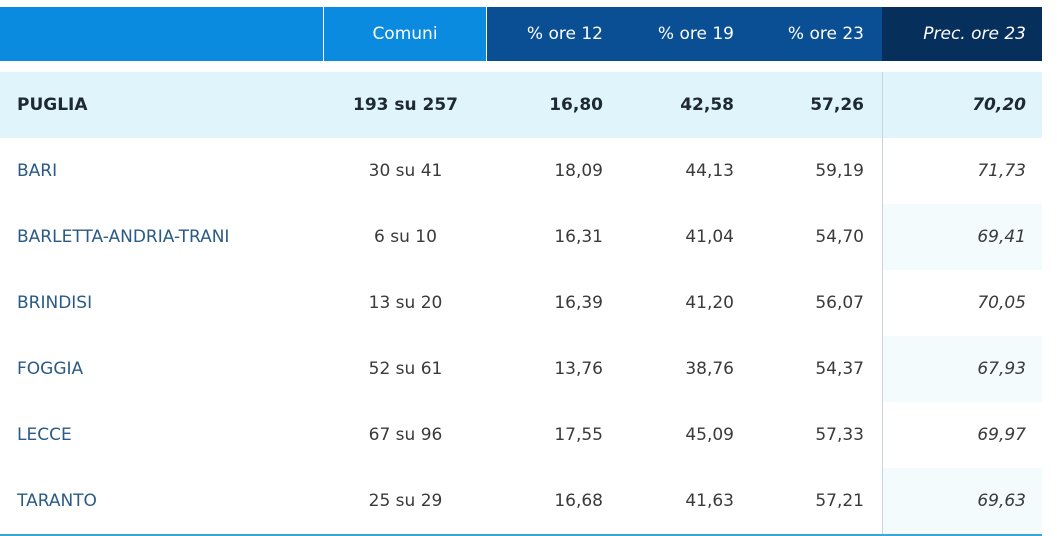  Describe the element at coordinates (578, 237) in the screenshot. I see `row-percent-12: 16,31` at that location.